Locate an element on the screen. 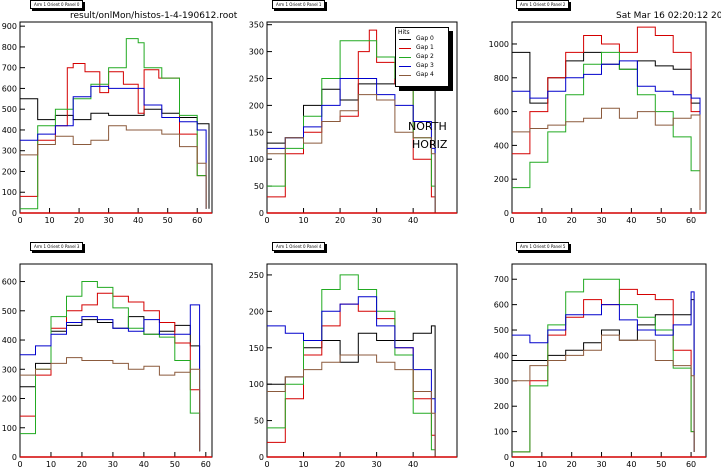 The width and height of the screenshot is (721, 469). file-name-label: result/onlMon/histos-1-4-190612.root is located at coordinates (154, 16).